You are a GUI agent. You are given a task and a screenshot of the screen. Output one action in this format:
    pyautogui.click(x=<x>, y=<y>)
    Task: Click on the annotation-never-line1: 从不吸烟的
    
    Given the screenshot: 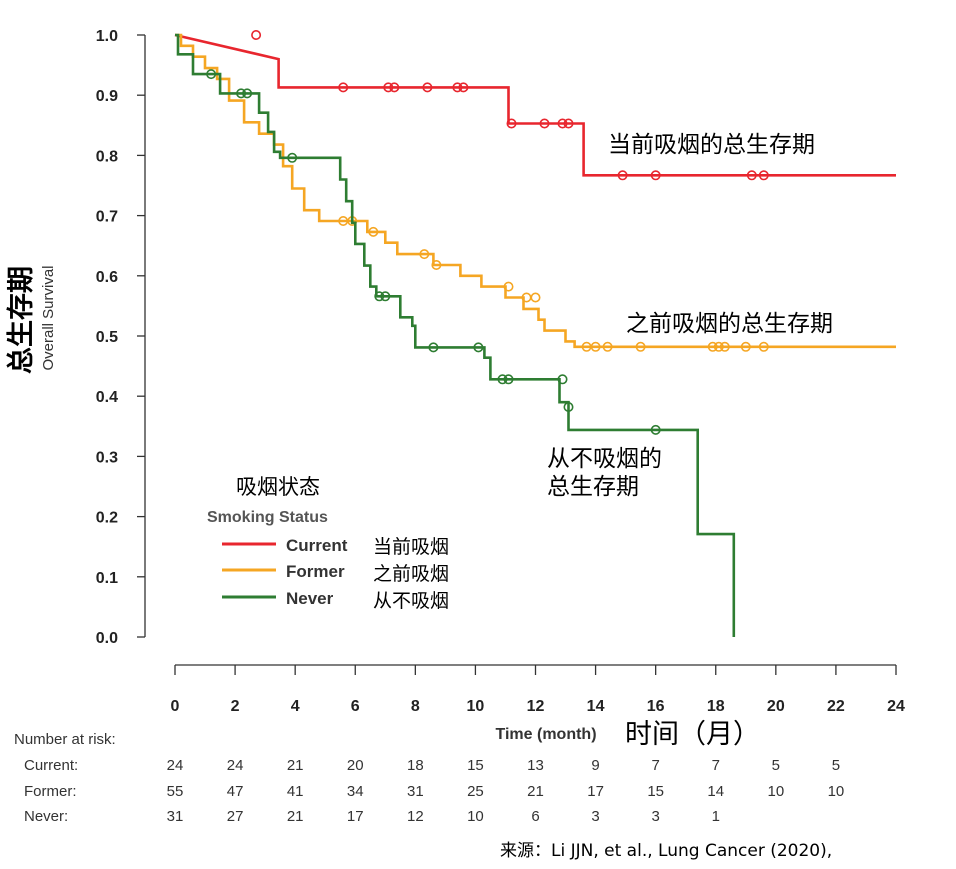 What is the action you would take?
    pyautogui.click(x=604, y=459)
    